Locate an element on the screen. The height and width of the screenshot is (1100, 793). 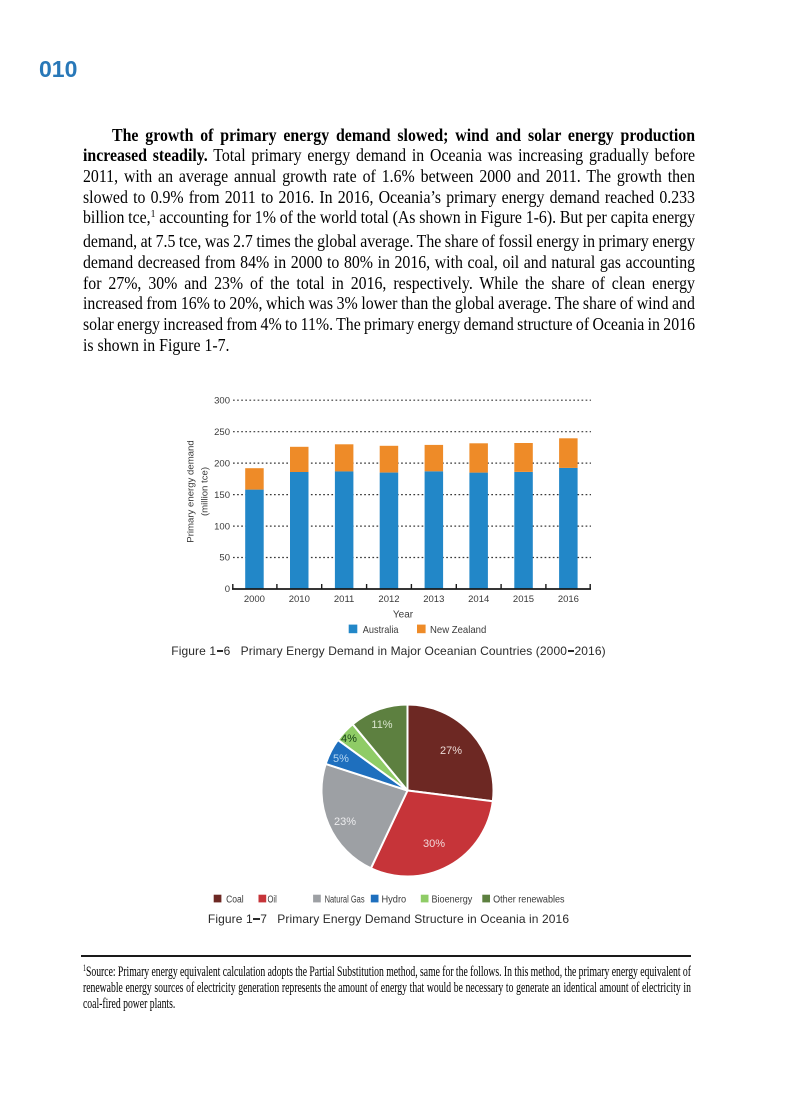
svg-text: Oil is located at coordinates (272, 899).